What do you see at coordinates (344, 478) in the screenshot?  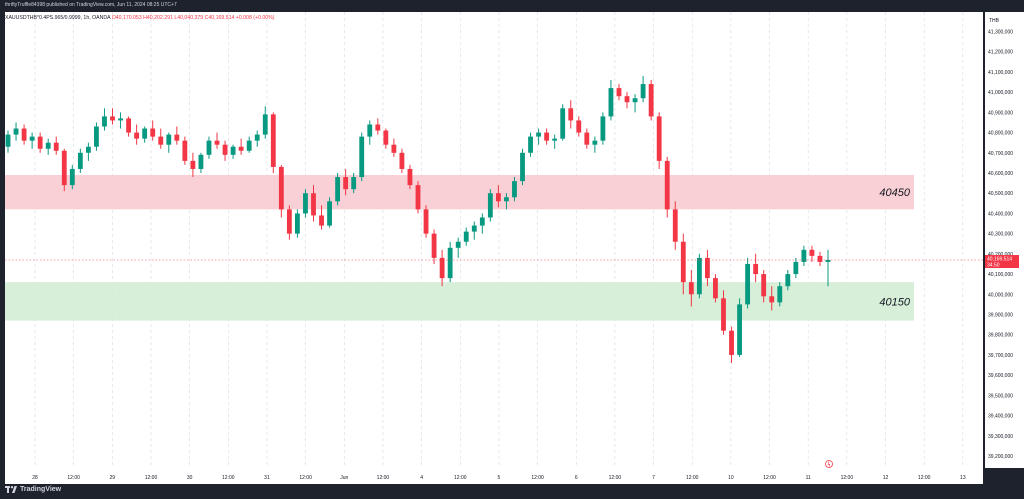 I see `x-tick-label: Jun` at bounding box center [344, 478].